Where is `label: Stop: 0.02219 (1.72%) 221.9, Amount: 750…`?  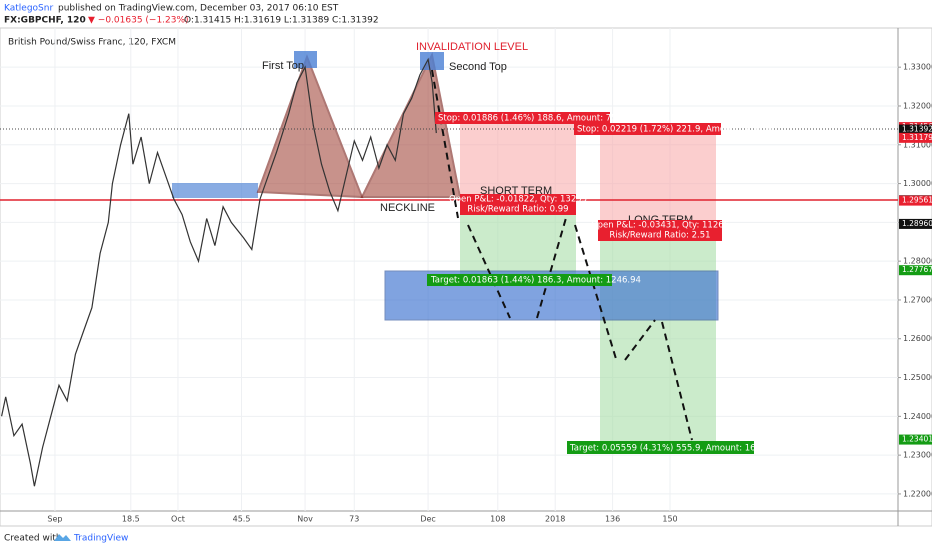 label: Stop: 0.02219 (1.72%) 221.9, Amount: 750… is located at coordinates (676, 130).